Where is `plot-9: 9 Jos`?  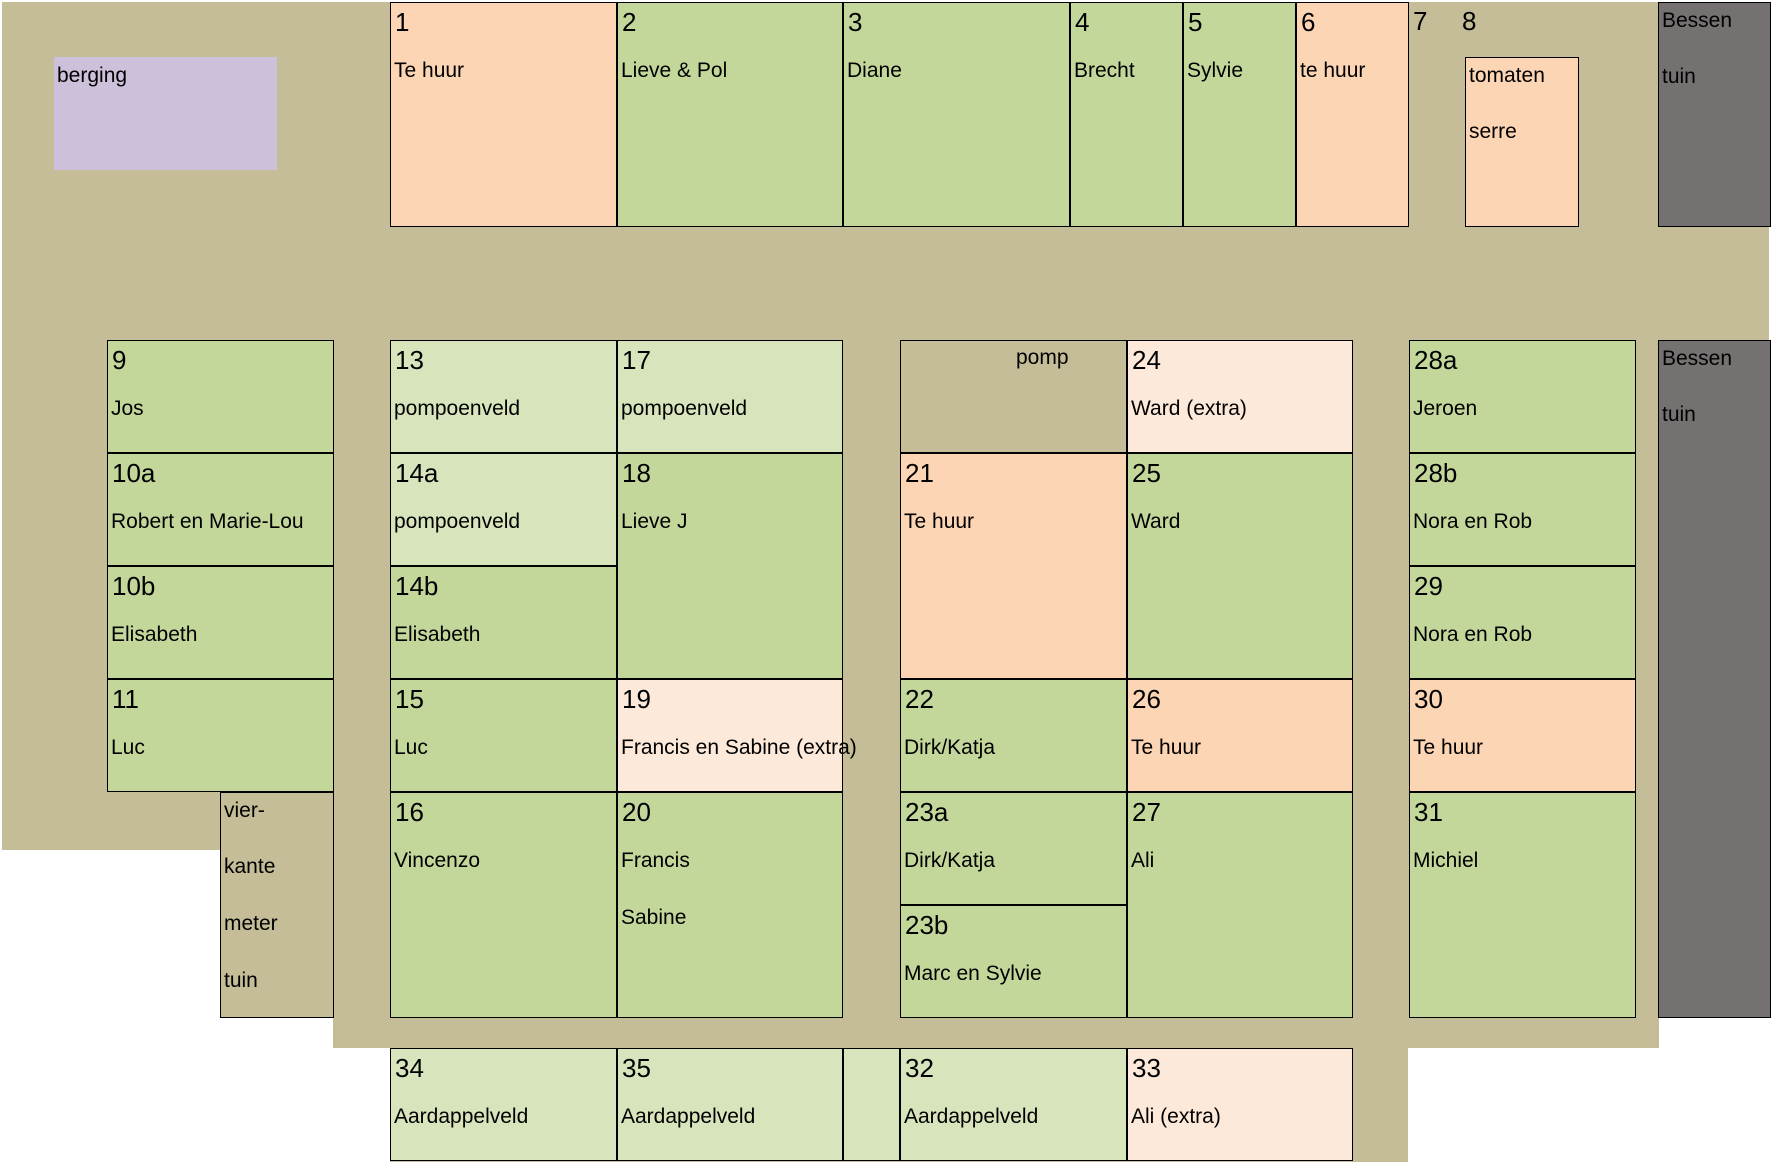 plot-9: 9 Jos is located at coordinates (220, 396).